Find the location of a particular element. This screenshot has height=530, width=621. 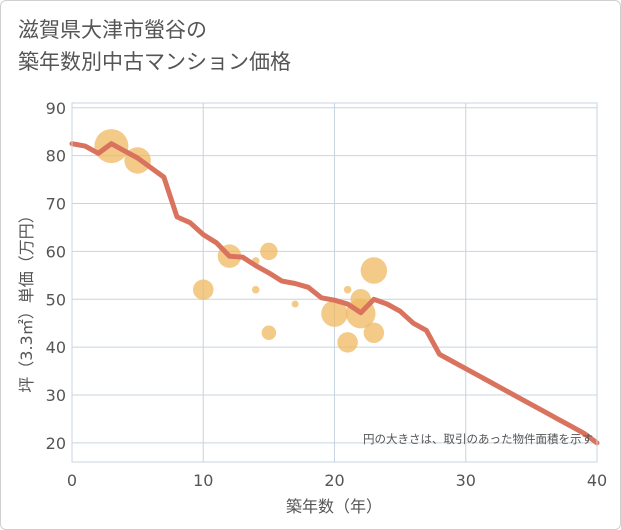

x-tick-label: 30 is located at coordinates (466, 480).